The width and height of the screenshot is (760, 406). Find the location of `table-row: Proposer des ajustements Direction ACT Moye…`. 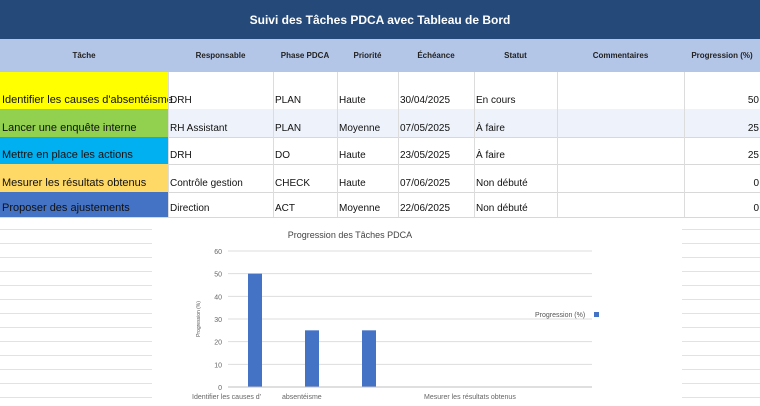

table-row: Proposer des ajustements Direction ACT Moye… is located at coordinates (380, 205).